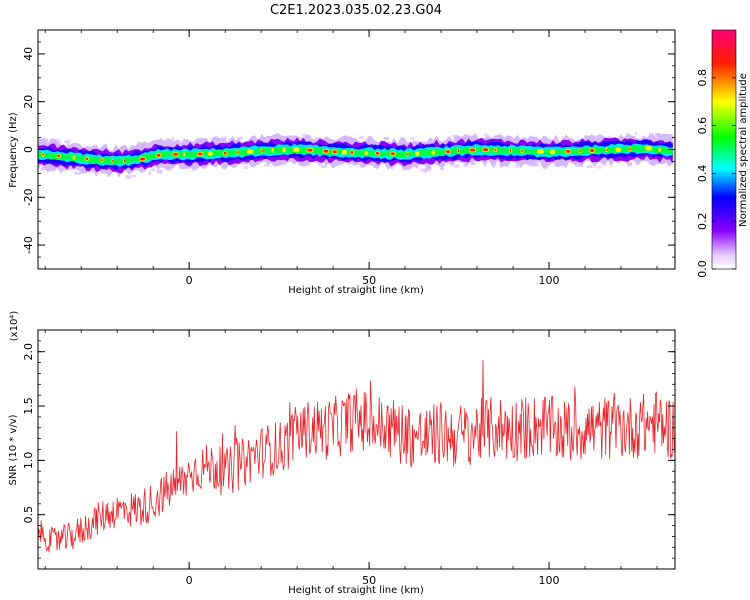  What do you see at coordinates (702, 78) in the screenshot?
I see `colorbar-tick-label: 0.8` at bounding box center [702, 78].